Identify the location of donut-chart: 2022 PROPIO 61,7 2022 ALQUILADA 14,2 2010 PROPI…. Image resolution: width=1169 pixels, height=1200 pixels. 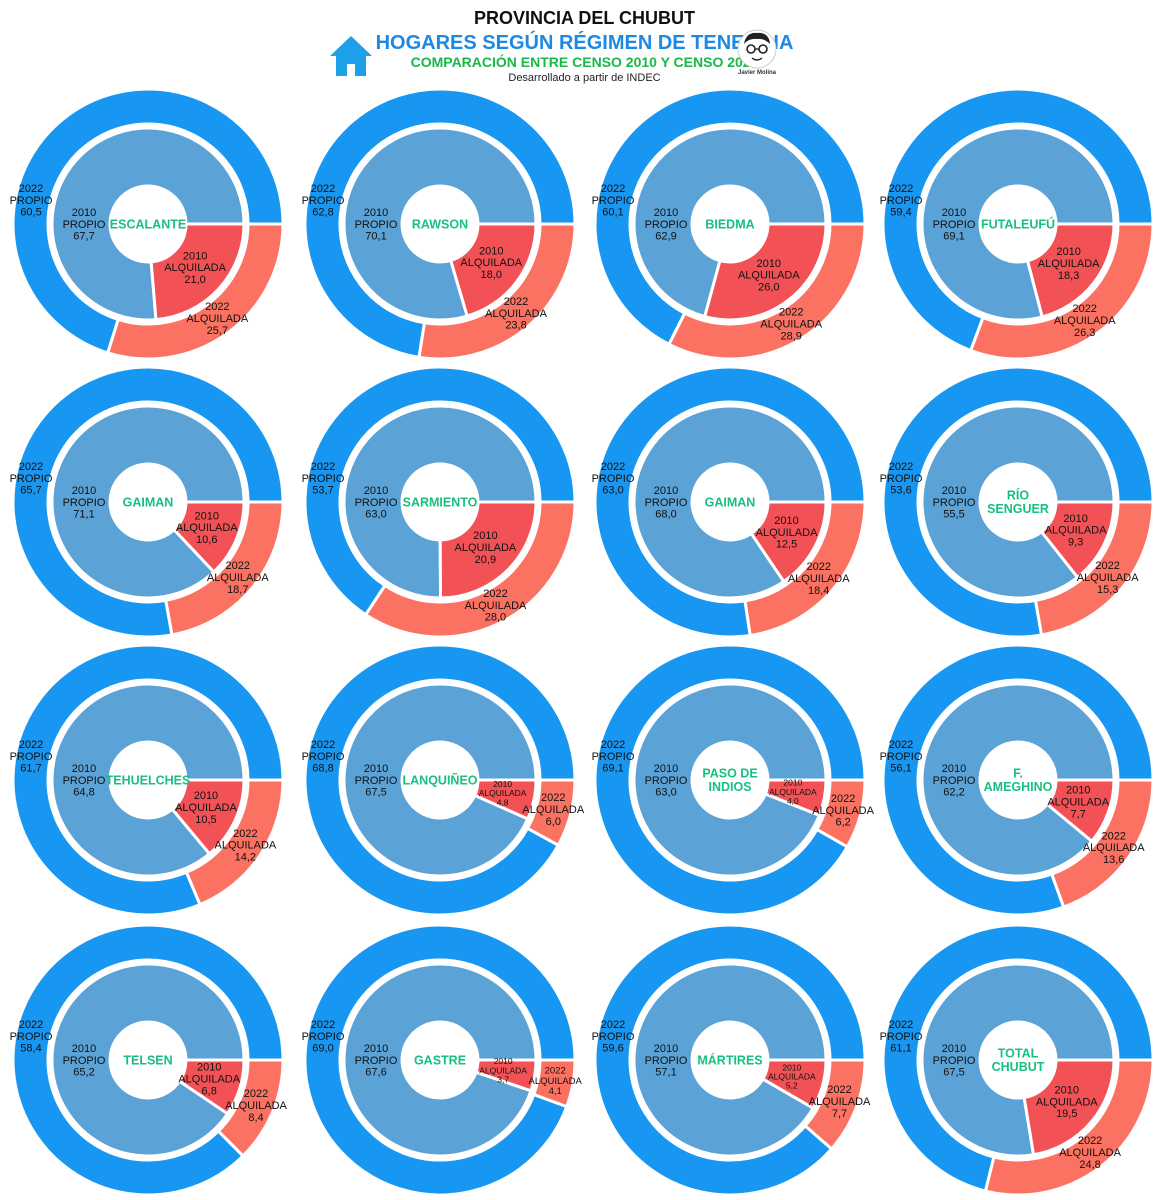
(147, 780).